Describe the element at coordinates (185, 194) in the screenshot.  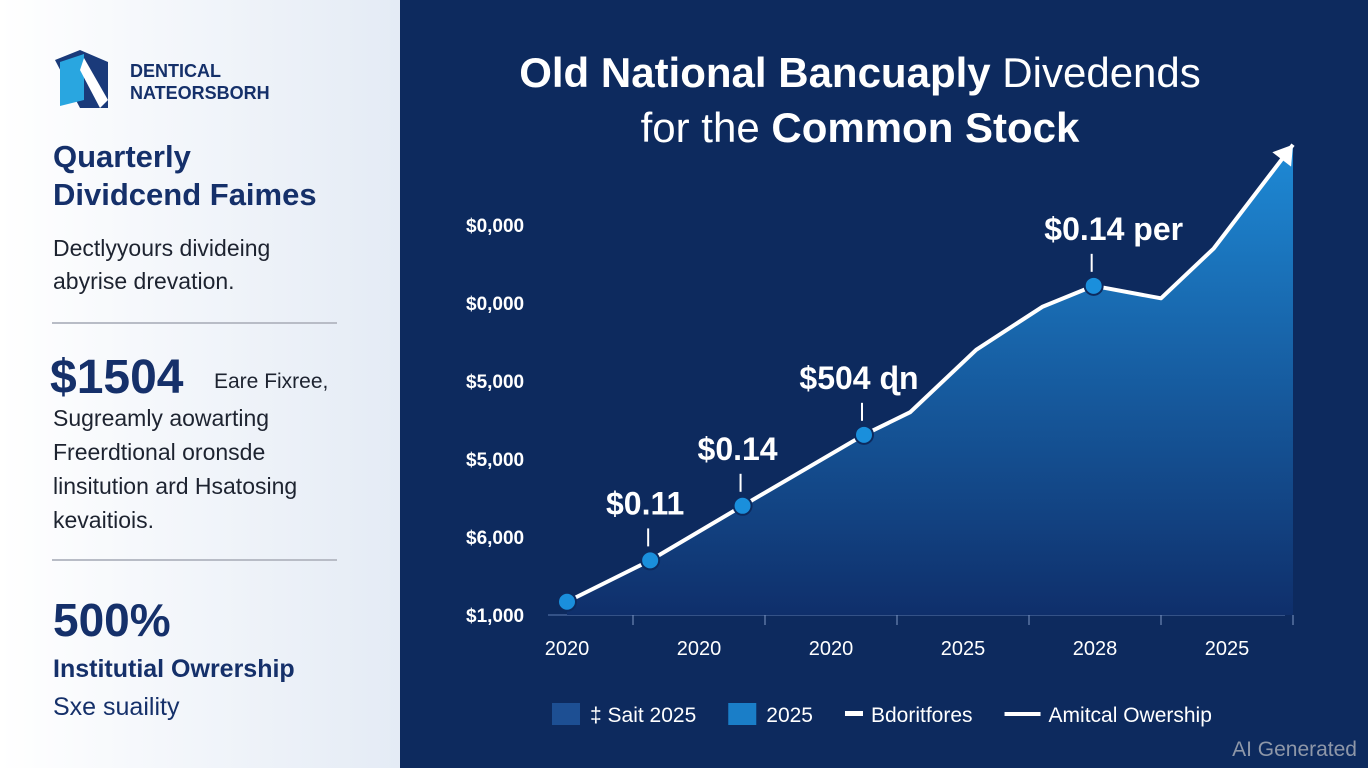
I see `heading: Dividcend Faimes` at that location.